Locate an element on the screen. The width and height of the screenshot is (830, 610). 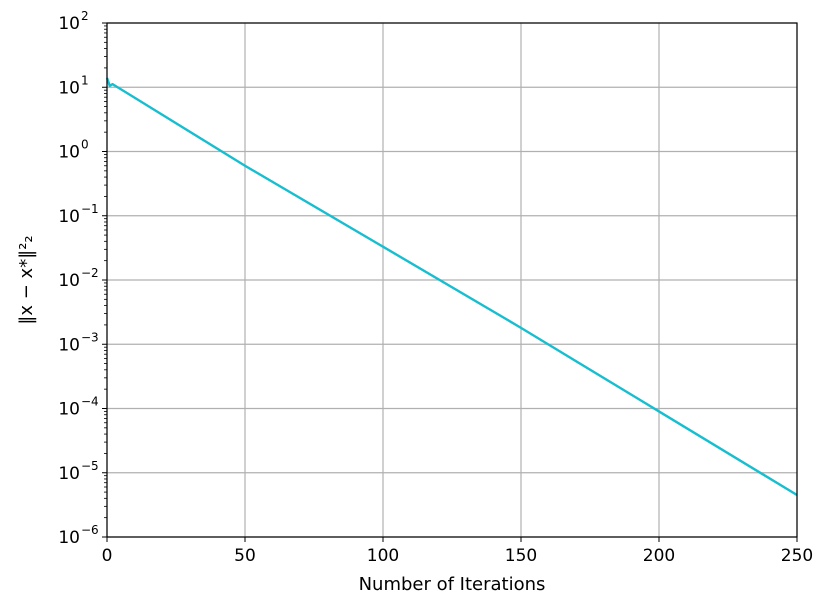
x-tick-label: 200 is located at coordinates (659, 556).